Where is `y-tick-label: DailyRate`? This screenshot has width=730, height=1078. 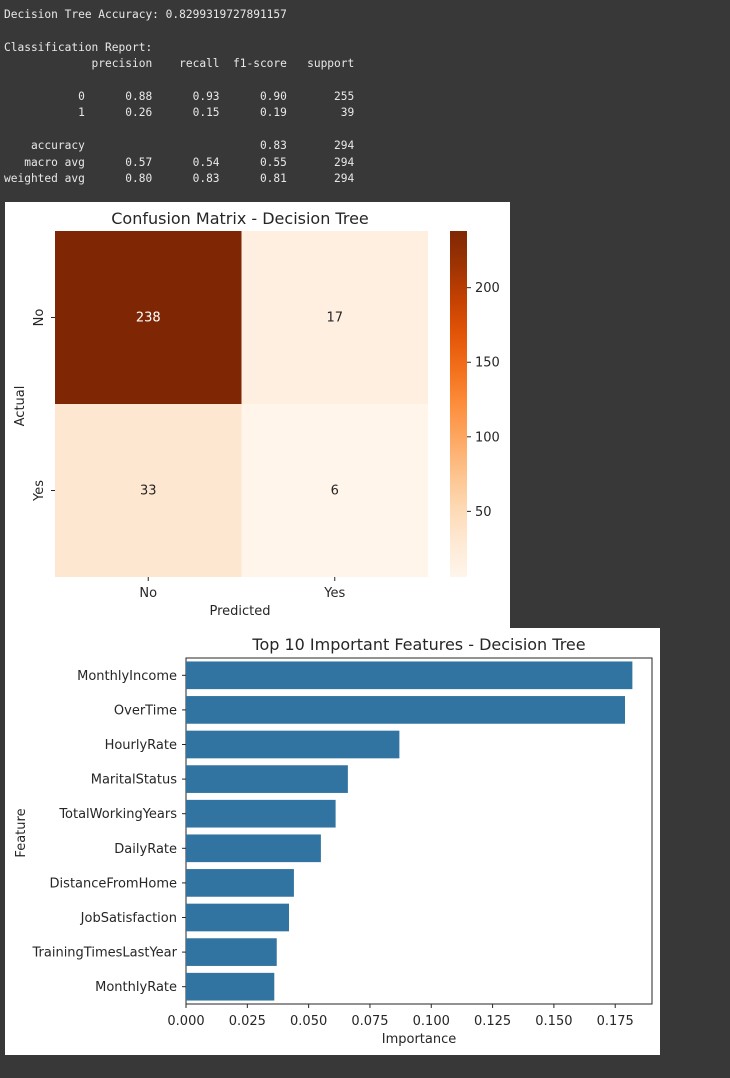
y-tick-label: DailyRate is located at coordinates (145, 849).